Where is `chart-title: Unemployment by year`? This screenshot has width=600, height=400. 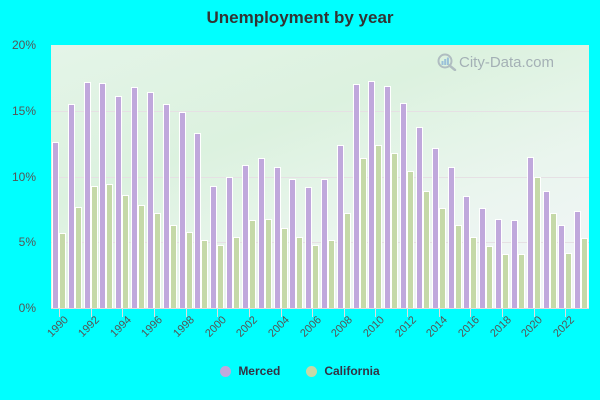 chart-title: Unemployment by year is located at coordinates (300, 17).